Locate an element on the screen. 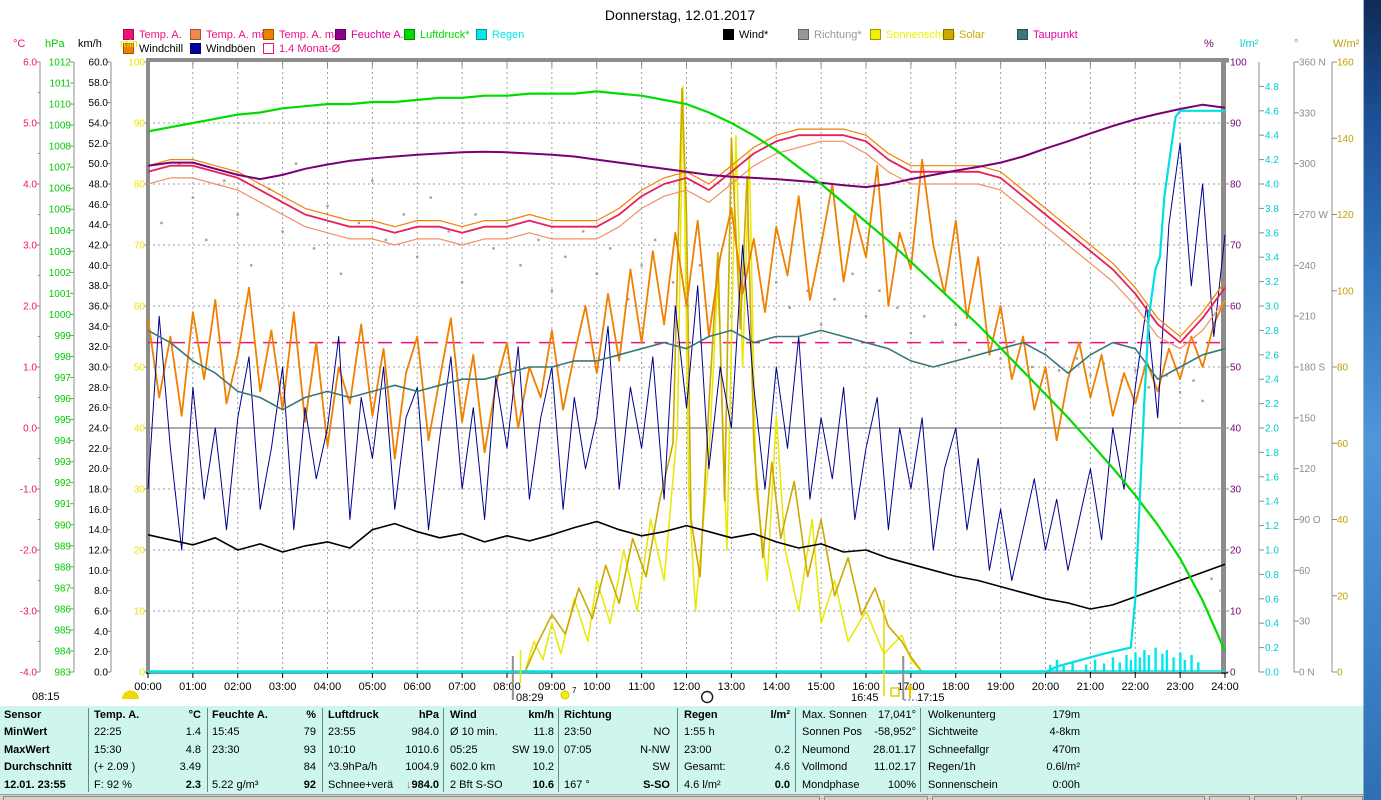 This screenshot has height=800, width=1381. axis-tick-label: 30 is located at coordinates (1236, 490).